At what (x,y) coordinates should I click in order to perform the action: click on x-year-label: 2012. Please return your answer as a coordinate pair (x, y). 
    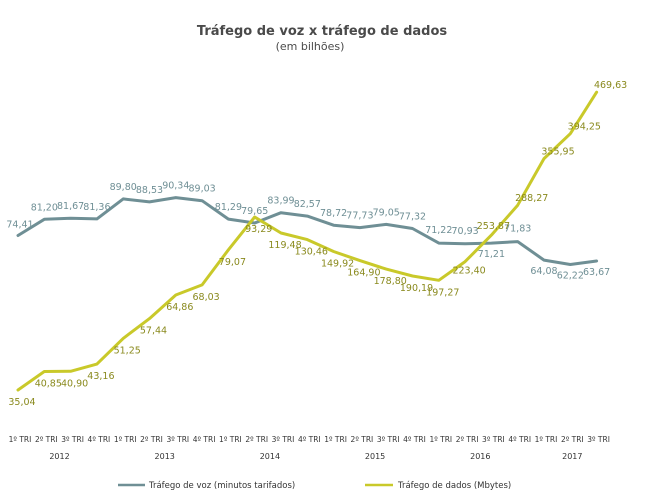
    Looking at the image, I should click on (59, 456).